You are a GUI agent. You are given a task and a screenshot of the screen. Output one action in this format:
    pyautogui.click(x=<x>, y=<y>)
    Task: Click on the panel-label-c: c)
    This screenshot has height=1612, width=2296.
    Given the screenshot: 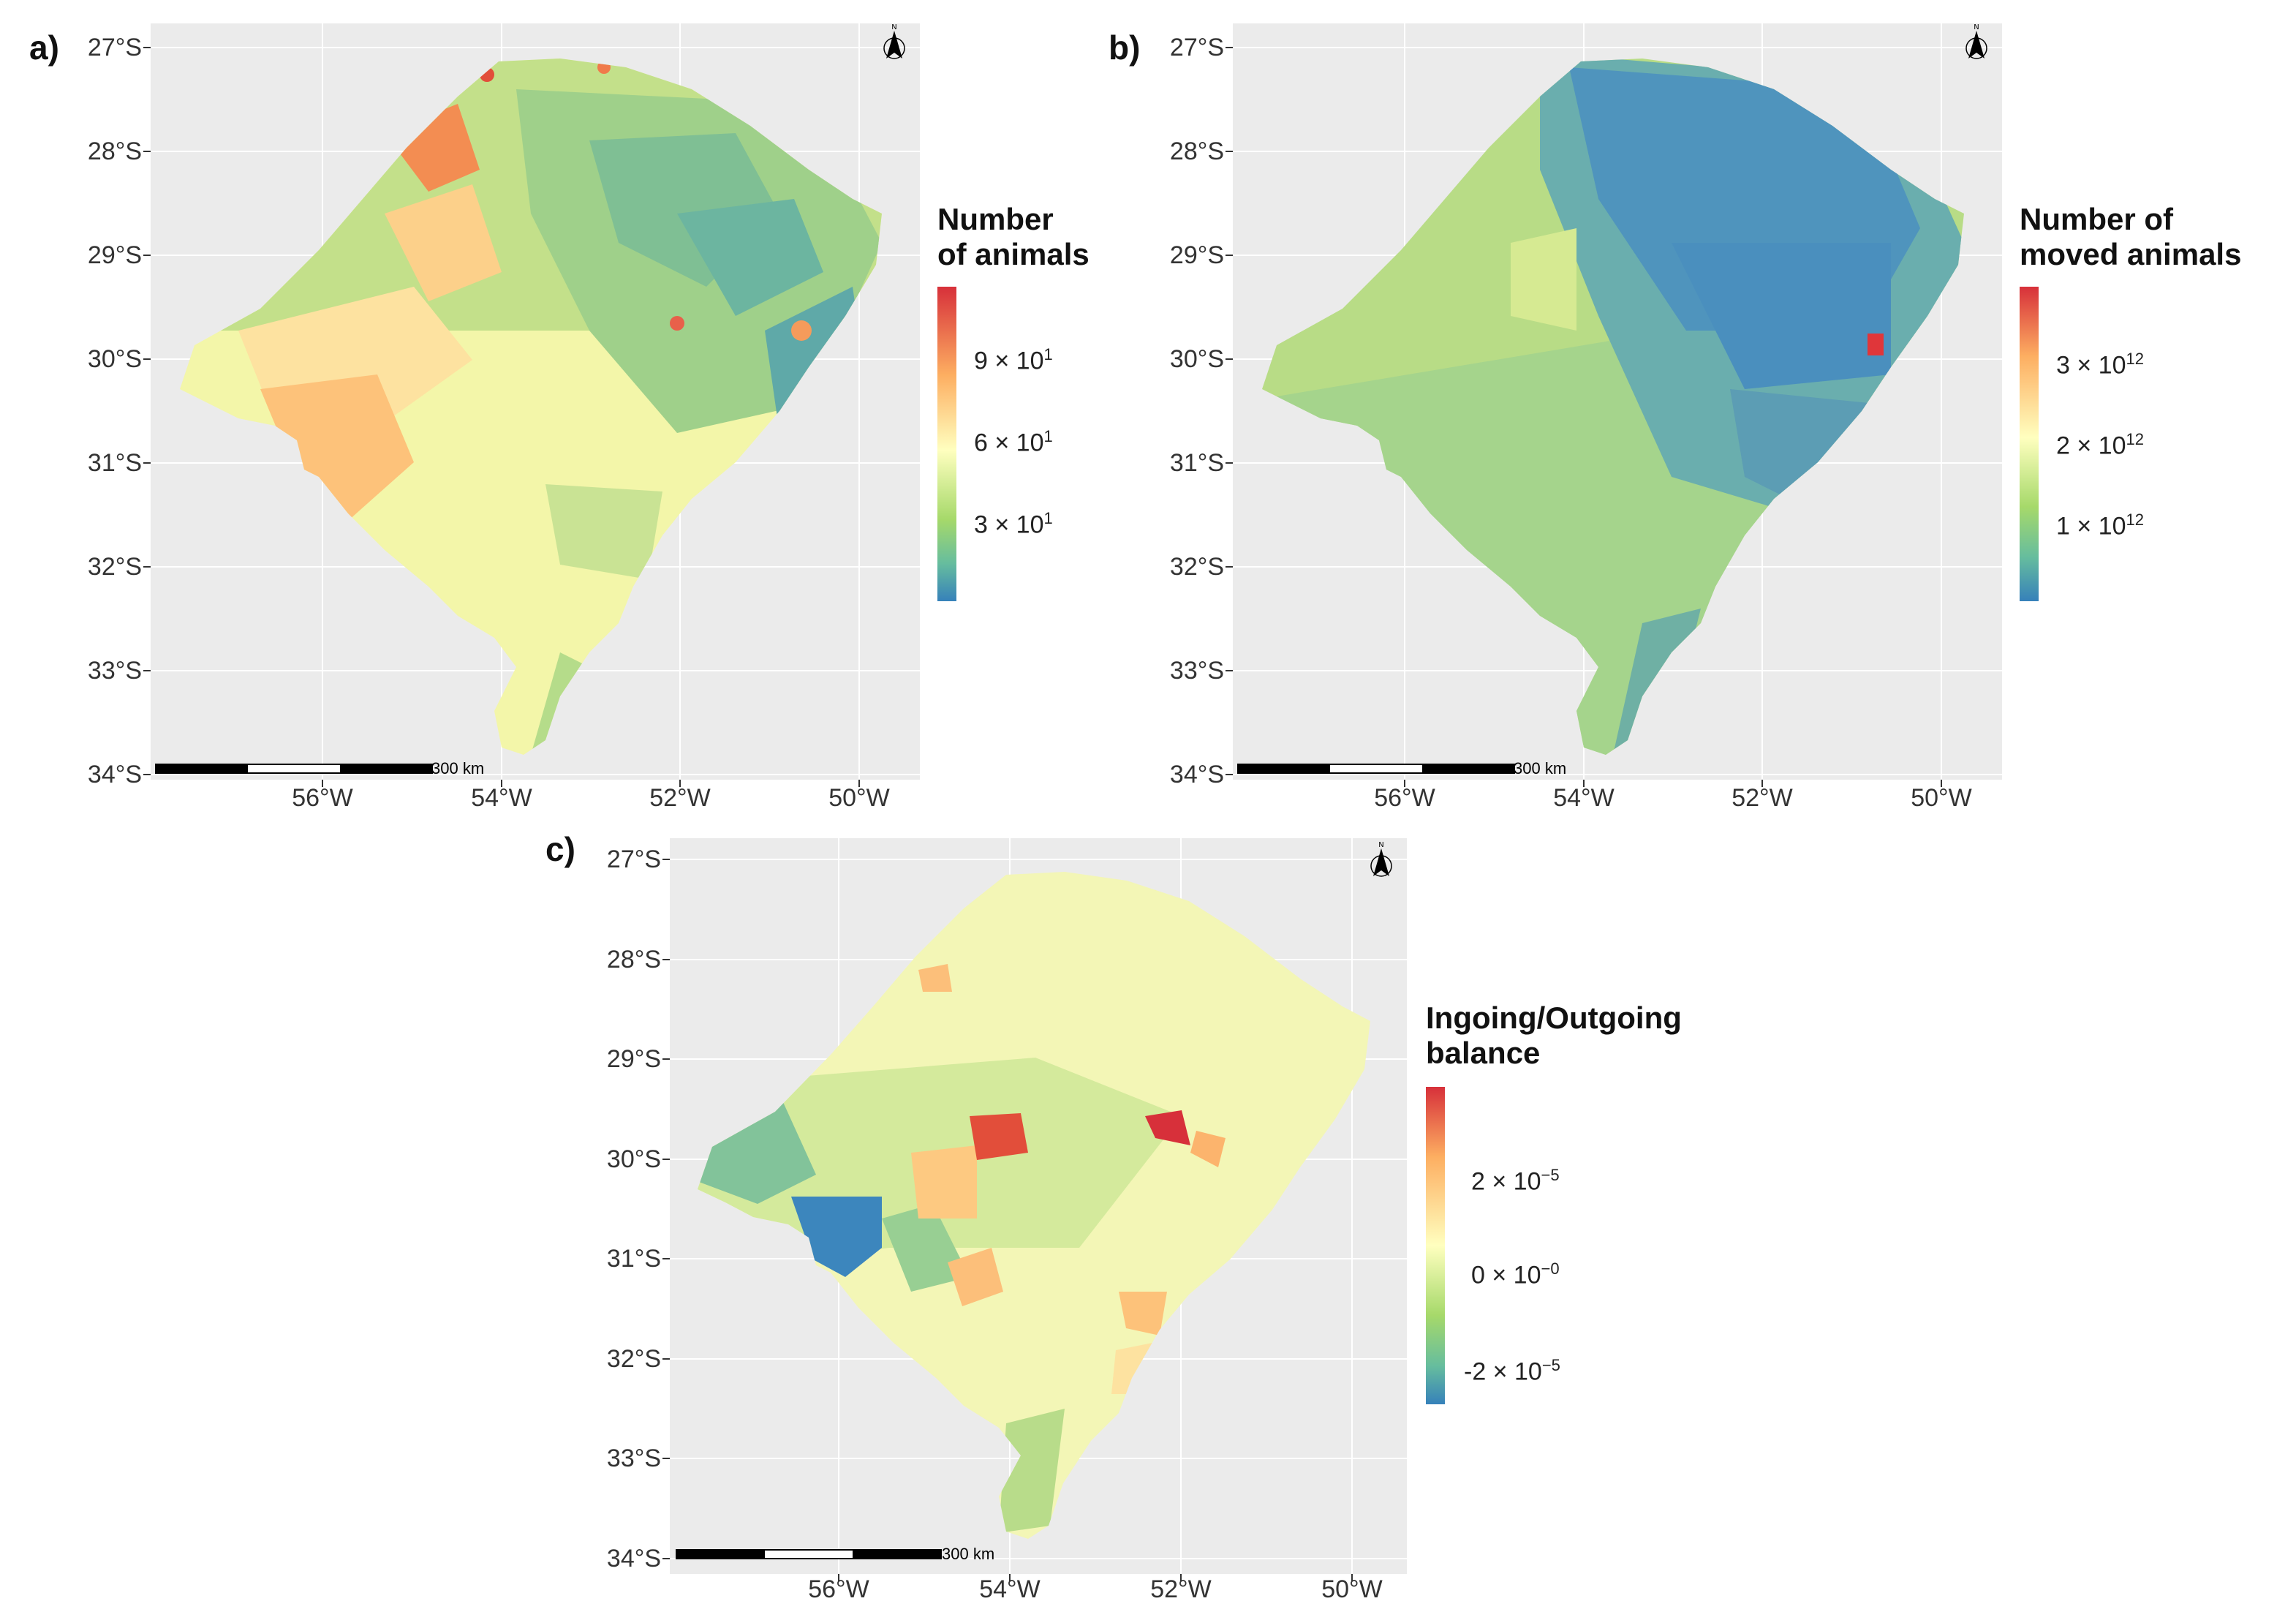 What is the action you would take?
    pyautogui.click(x=560, y=849)
    